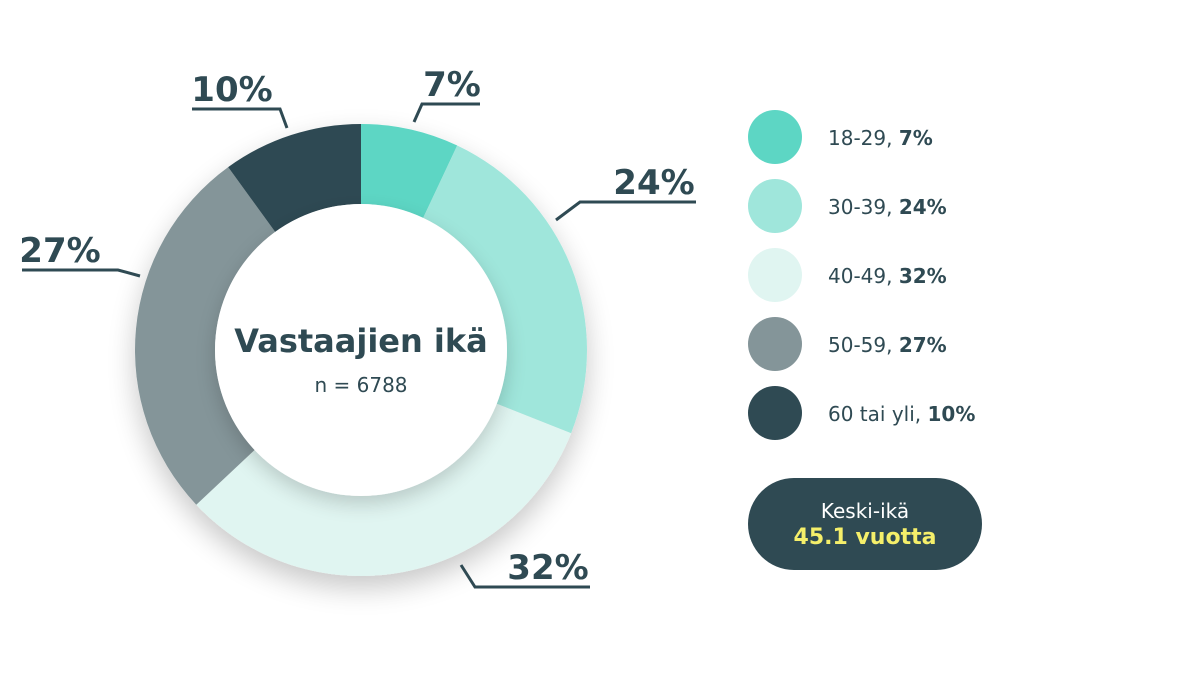 The height and width of the screenshot is (681, 1201). What do you see at coordinates (59, 251) in the screenshot?
I see `slice-50-59-value-label: 27%` at bounding box center [59, 251].